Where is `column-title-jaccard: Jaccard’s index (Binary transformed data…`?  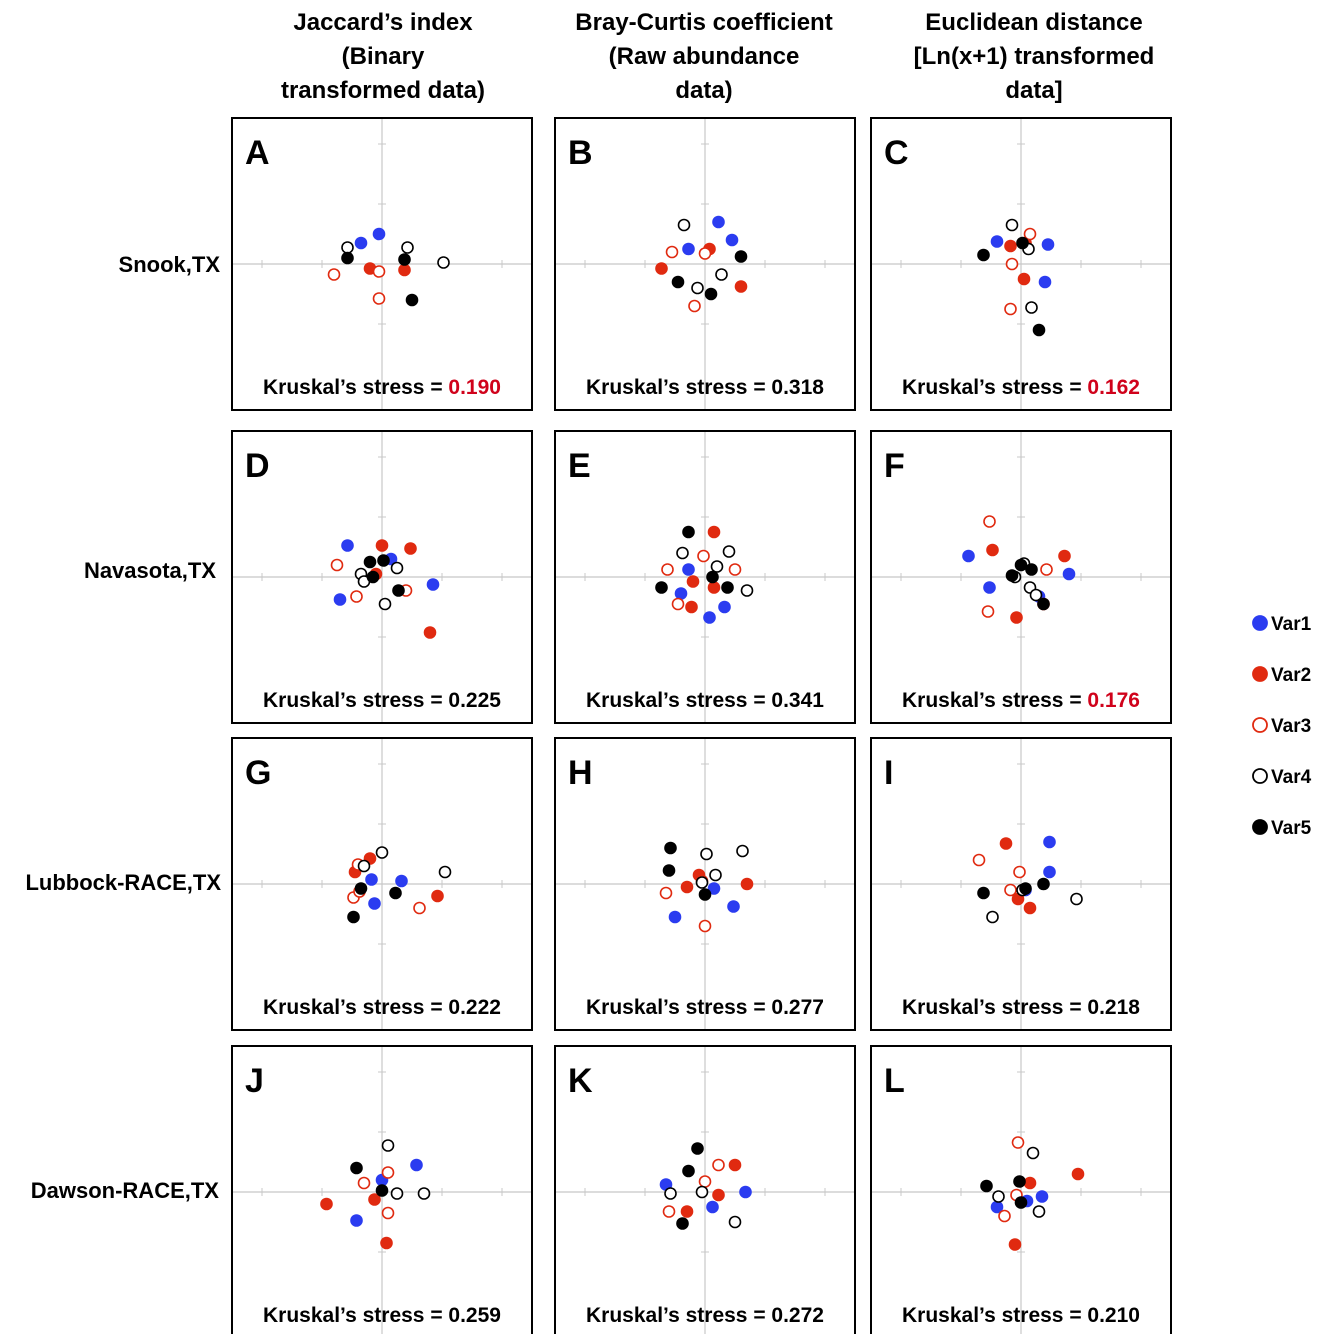 column-title-jaccard: Jaccard’s index (Binary transformed data… is located at coordinates (383, 56).